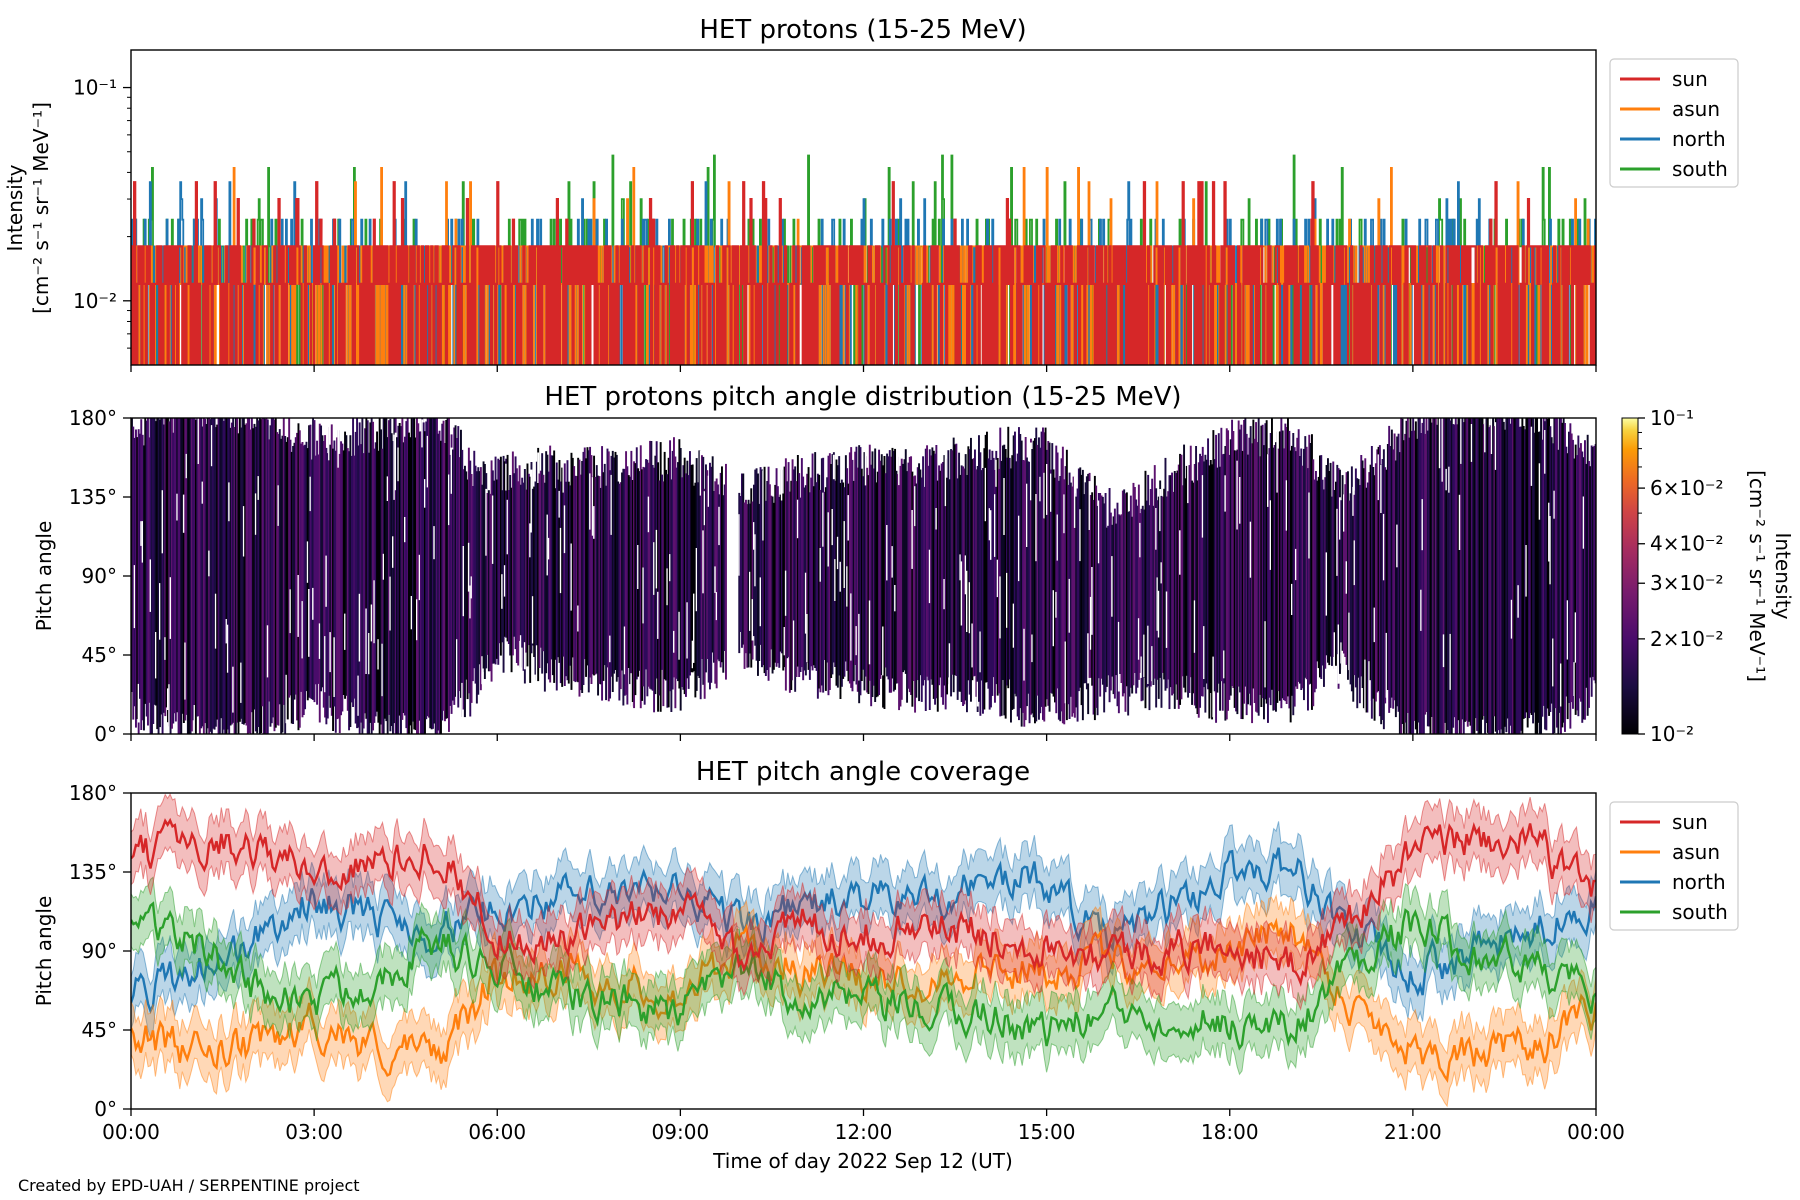  I want to click on pad-y-ticks: 0° 45° 90° 135° 180°, so click(100, 576).